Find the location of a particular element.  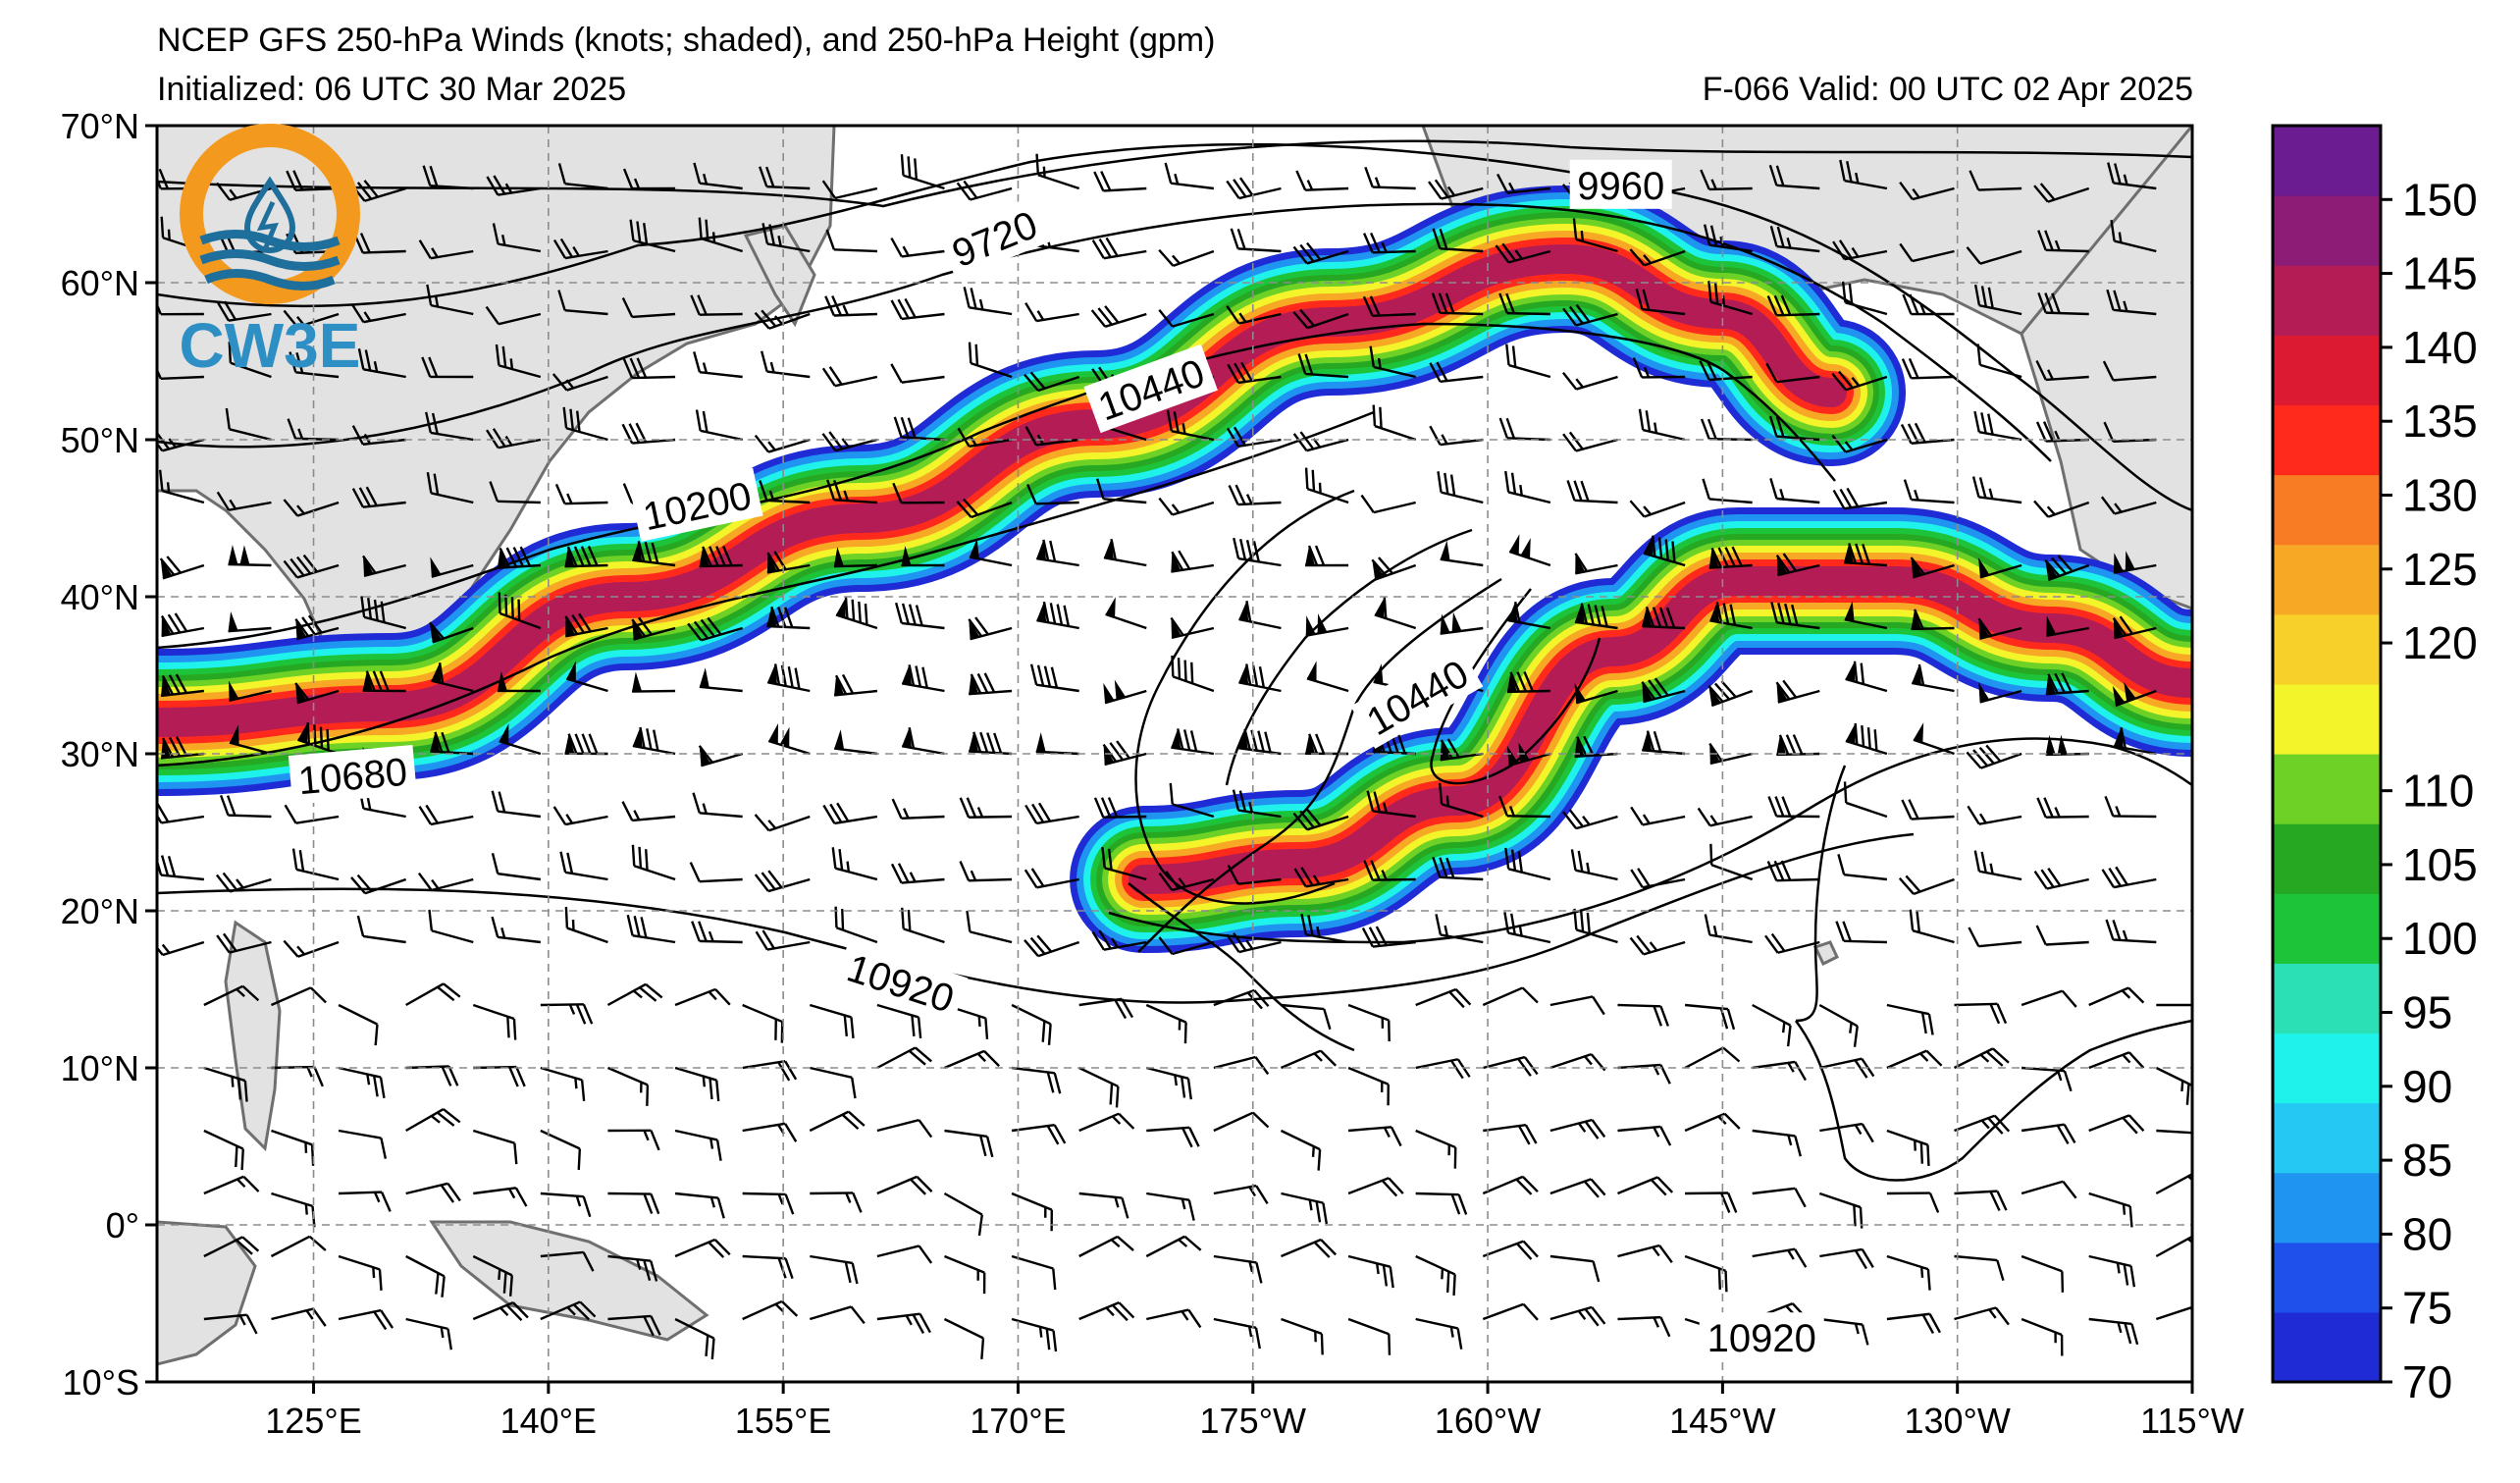

contour-label-text: 9960 is located at coordinates (1620, 187).